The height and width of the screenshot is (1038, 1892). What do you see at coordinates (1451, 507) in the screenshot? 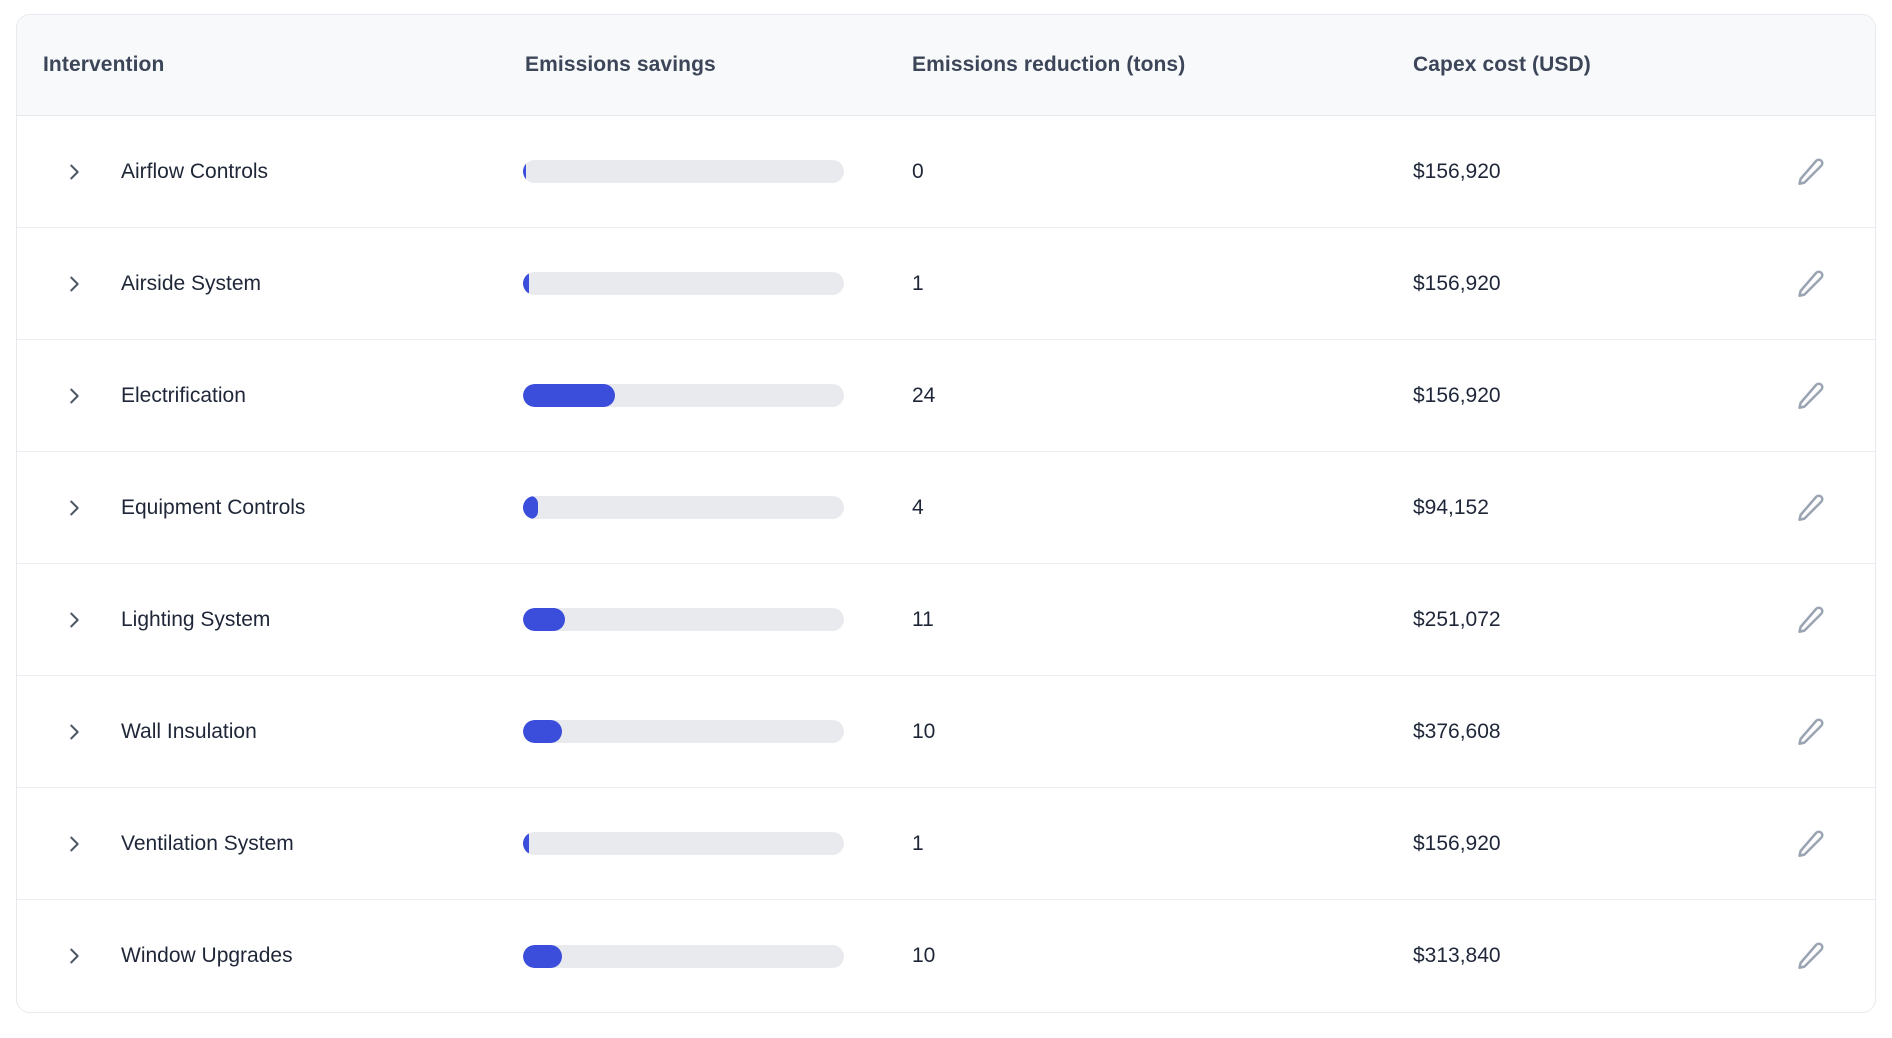
I see `capex-cost-value: $94,152` at bounding box center [1451, 507].